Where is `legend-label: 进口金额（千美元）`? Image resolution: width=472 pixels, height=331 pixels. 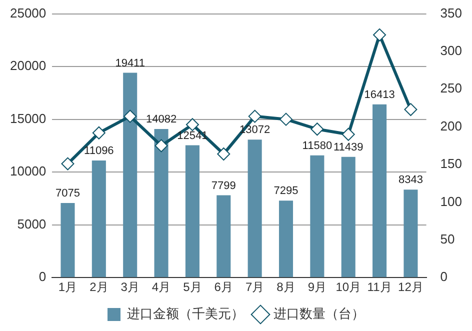 legend-label: 进口金额（千美元） is located at coordinates (185, 314).